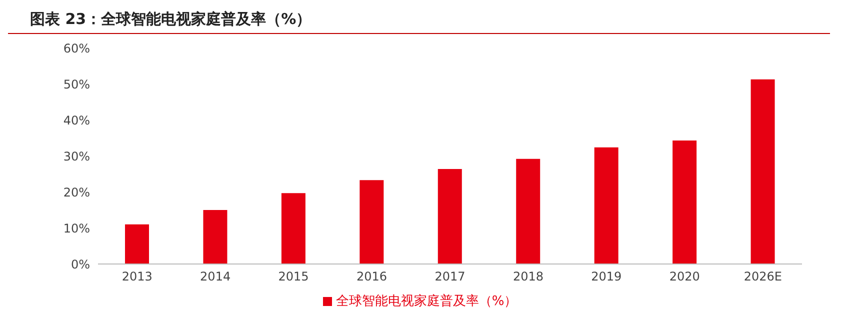  Describe the element at coordinates (76, 84) in the screenshot. I see `y-tick-label: 50%` at that location.